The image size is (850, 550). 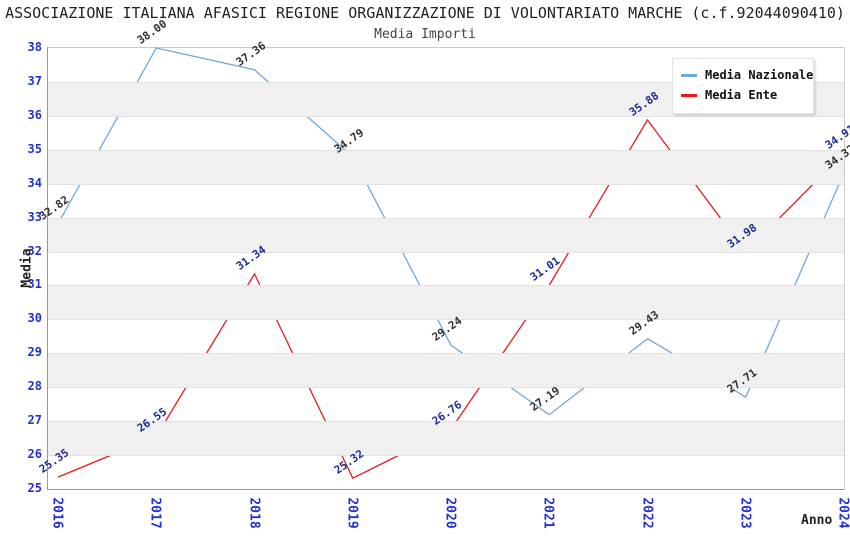 I want to click on x-axis-title: Anno, so click(x=817, y=520).